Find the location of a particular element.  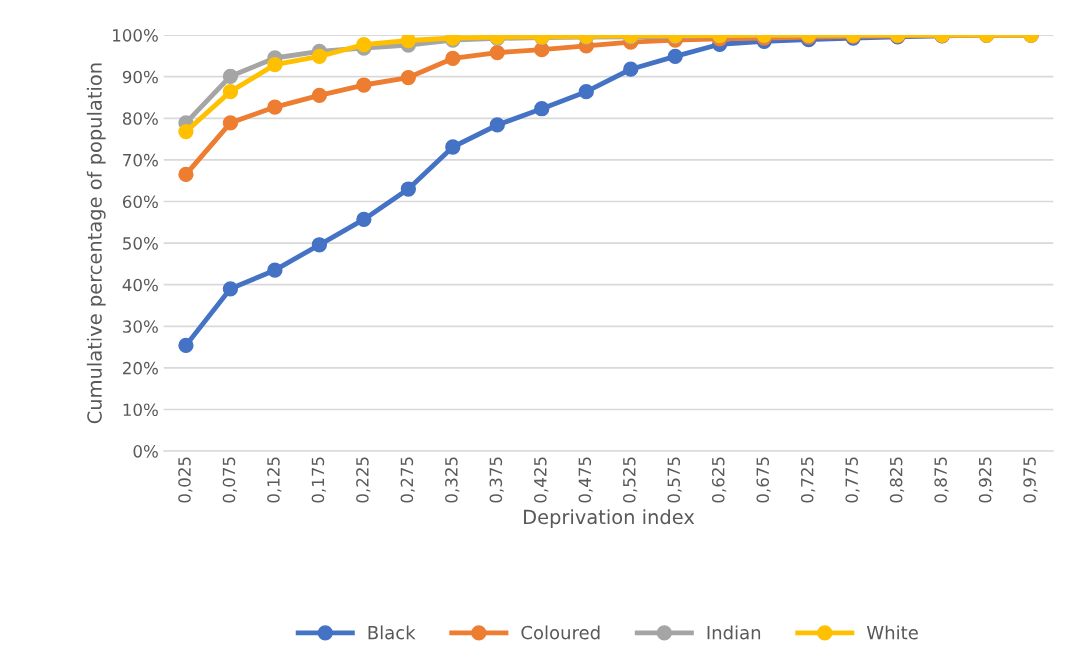

x-tick-label: 0,475 is located at coordinates (585, 480).